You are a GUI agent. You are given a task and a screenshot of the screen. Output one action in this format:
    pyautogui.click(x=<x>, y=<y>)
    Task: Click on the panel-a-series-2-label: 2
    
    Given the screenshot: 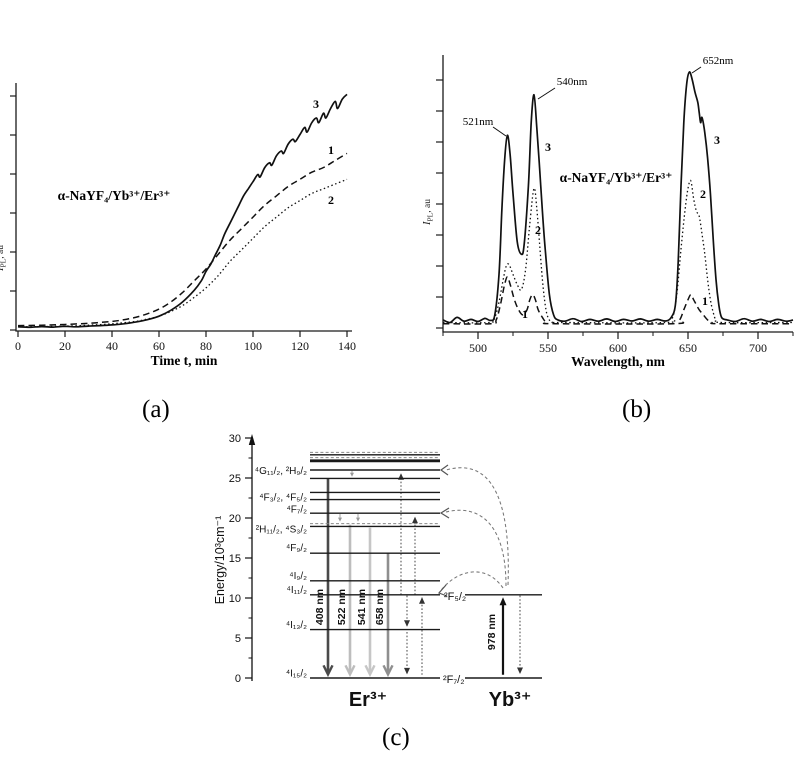 What is the action you would take?
    pyautogui.click(x=331, y=200)
    